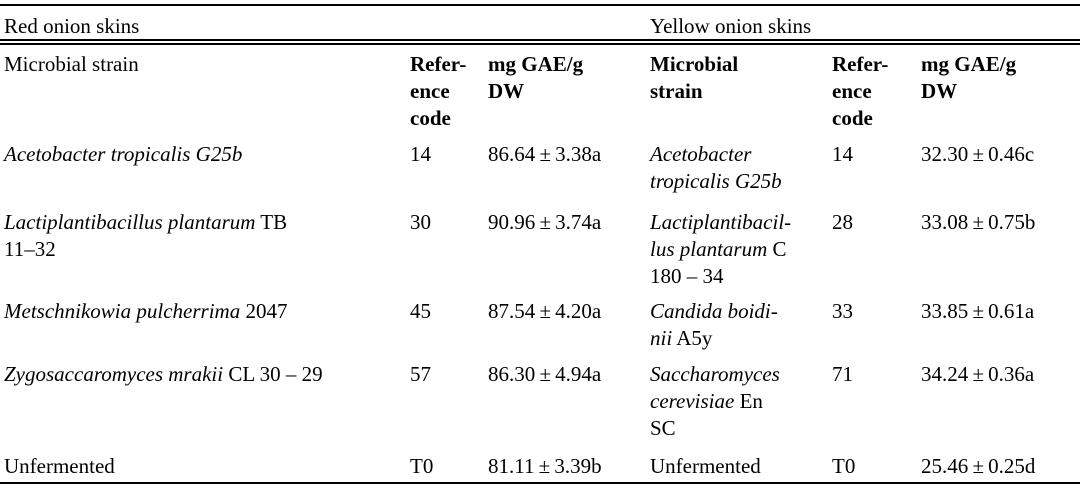 Image resolution: width=1080 pixels, height=494 pixels. Describe the element at coordinates (540, 44) in the screenshot. I see `header-top-rule` at that location.